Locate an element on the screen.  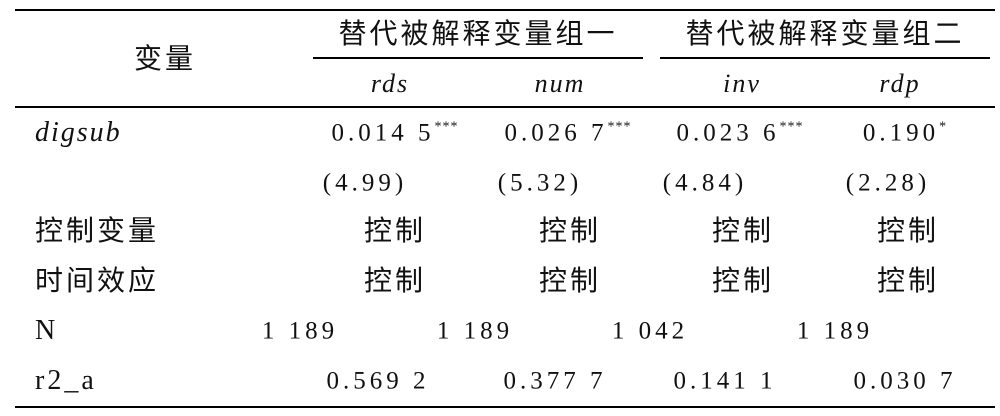
cell: (4.99) is located at coordinates (365, 183).